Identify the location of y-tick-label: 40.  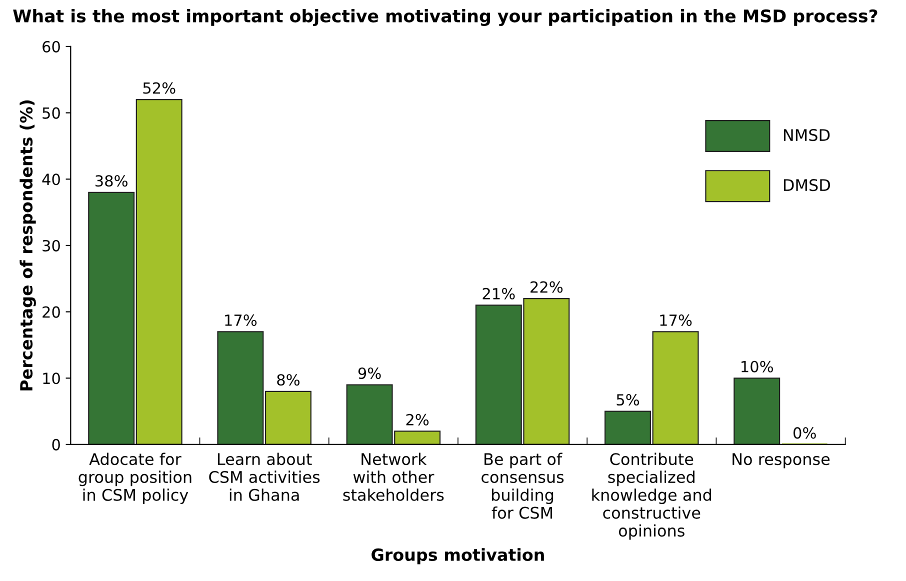
(51, 180).